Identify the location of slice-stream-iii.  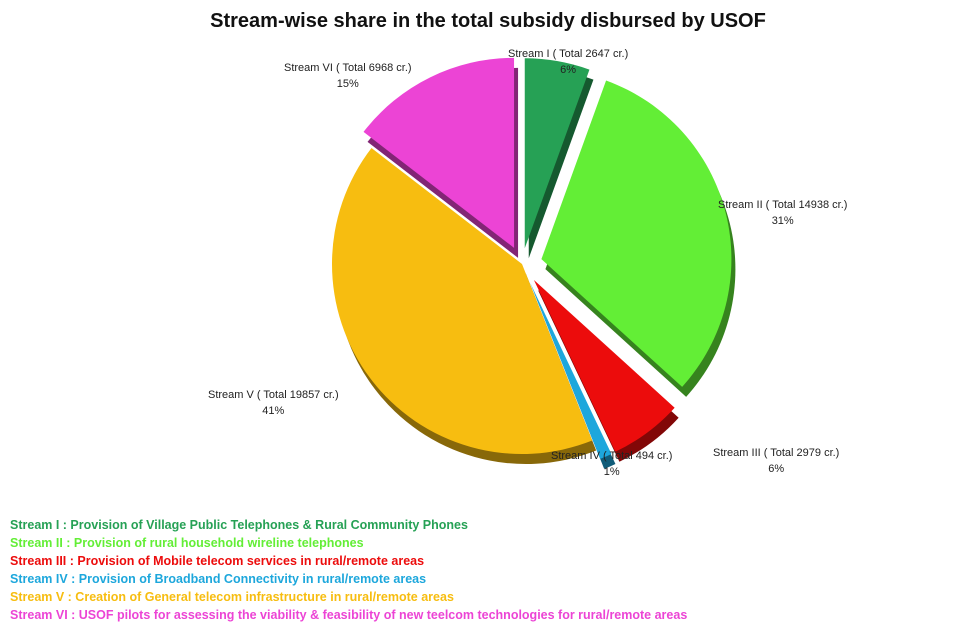
(604, 366).